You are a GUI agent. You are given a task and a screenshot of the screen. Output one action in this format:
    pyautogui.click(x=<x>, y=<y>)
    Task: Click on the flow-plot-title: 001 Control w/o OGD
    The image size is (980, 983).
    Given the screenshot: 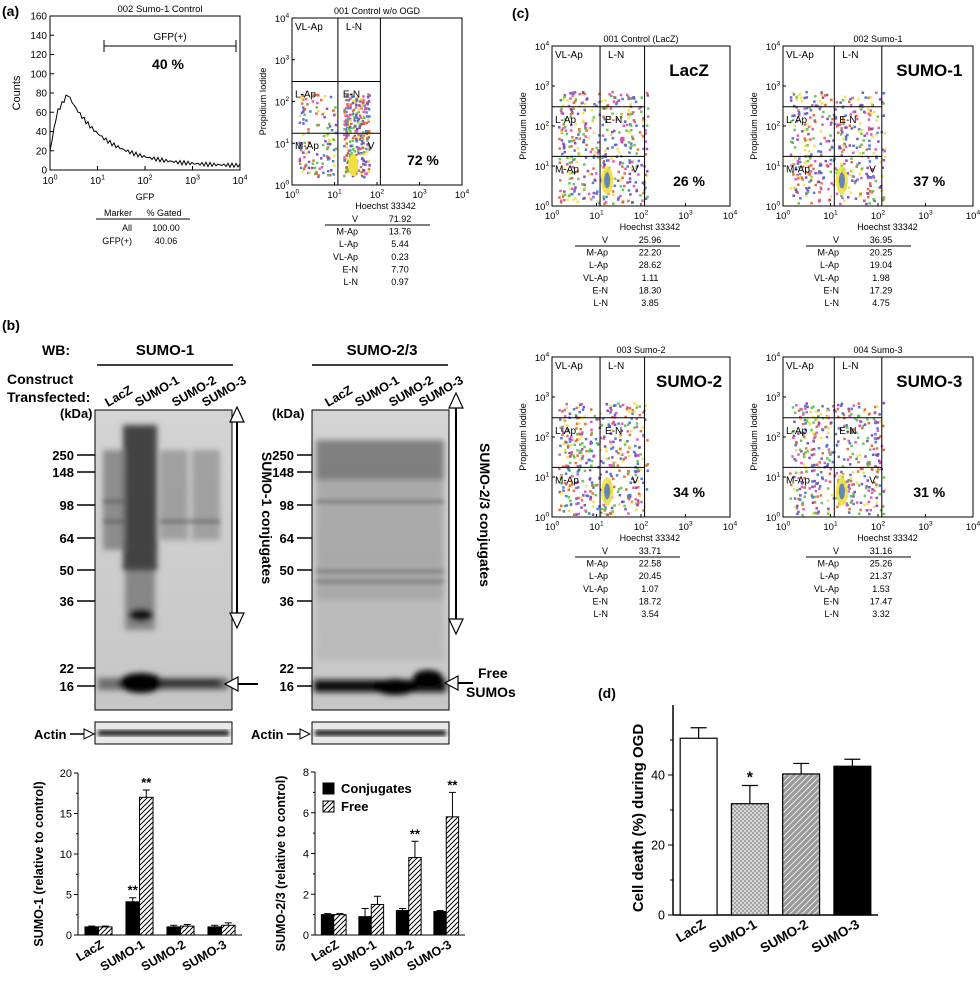 What is the action you would take?
    pyautogui.click(x=377, y=11)
    